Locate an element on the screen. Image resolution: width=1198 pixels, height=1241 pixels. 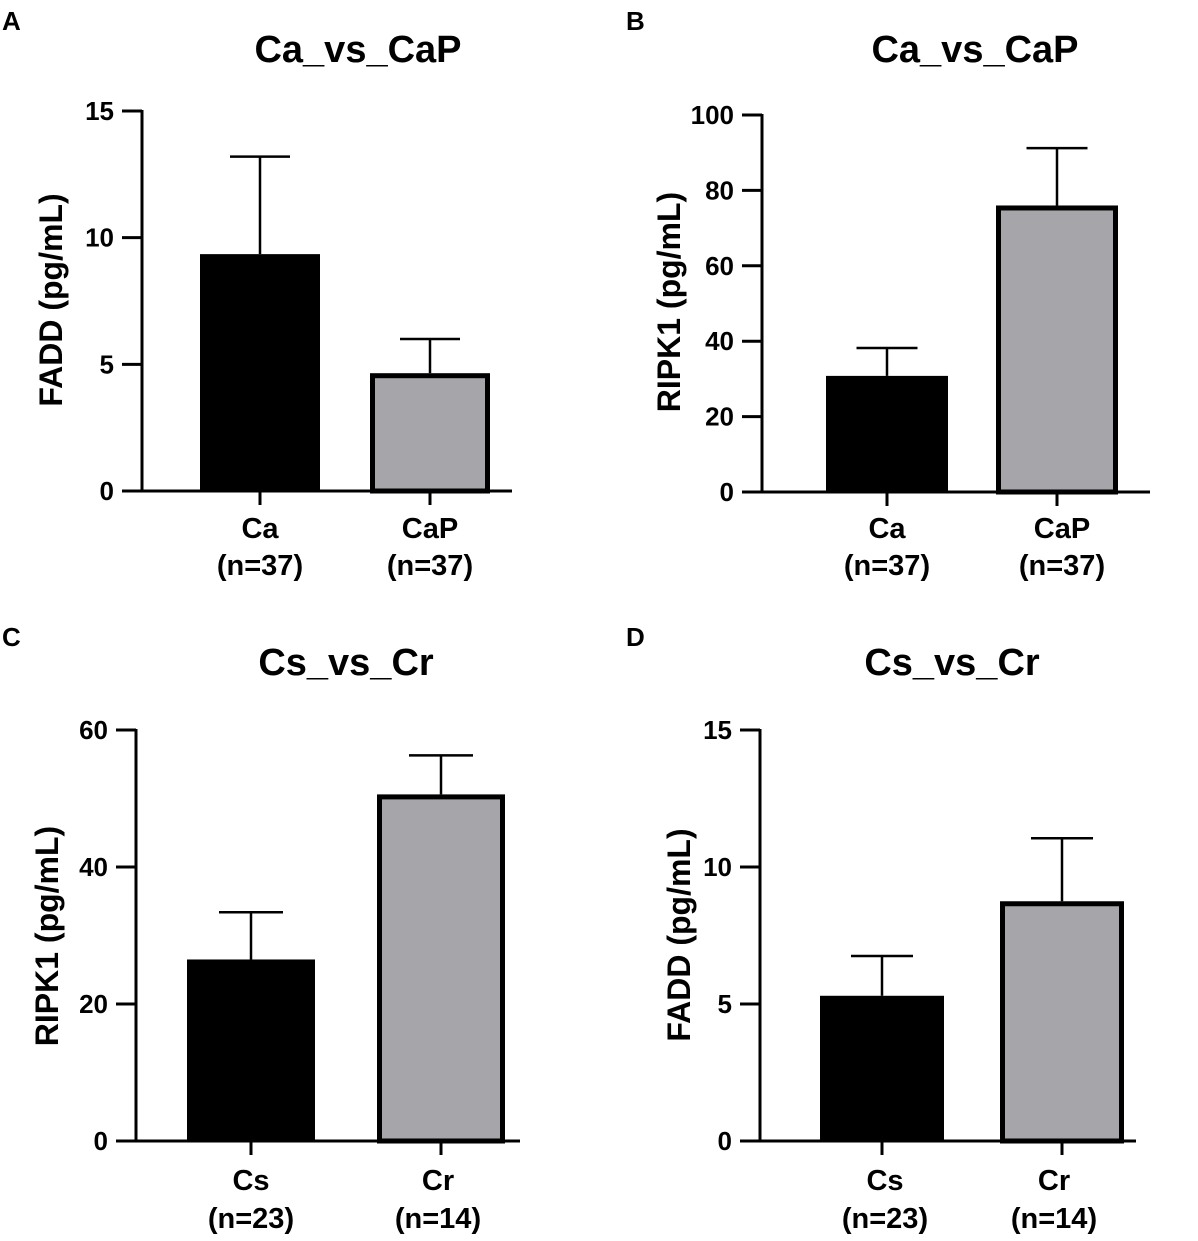
y-tick-label: 80 is located at coordinates (719, 190).